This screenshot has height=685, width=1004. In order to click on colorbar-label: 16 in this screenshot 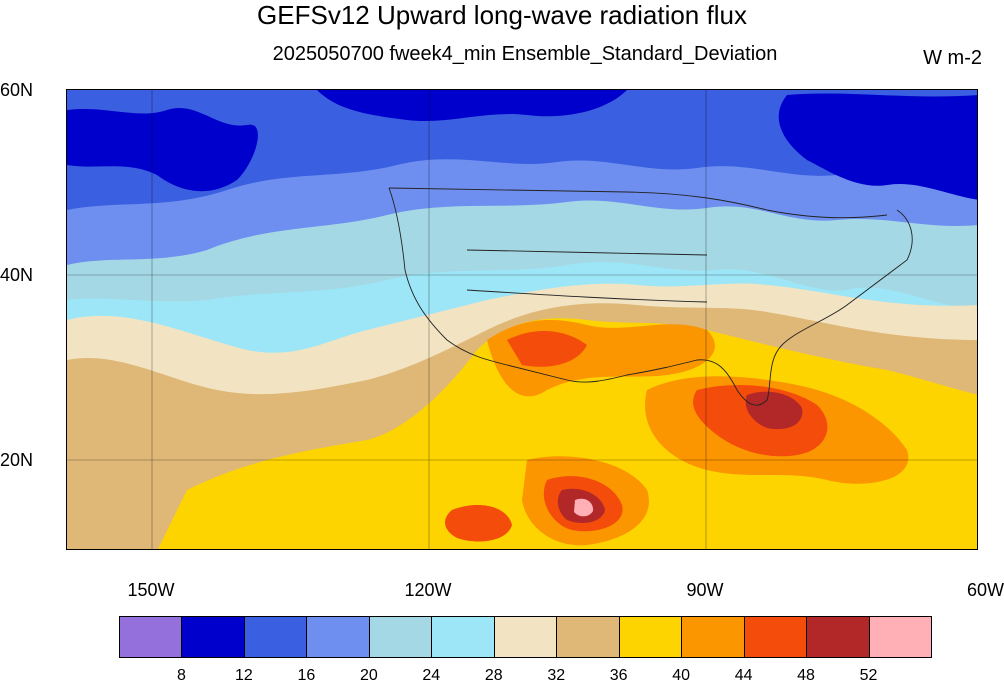, I will do `click(306, 675)`.